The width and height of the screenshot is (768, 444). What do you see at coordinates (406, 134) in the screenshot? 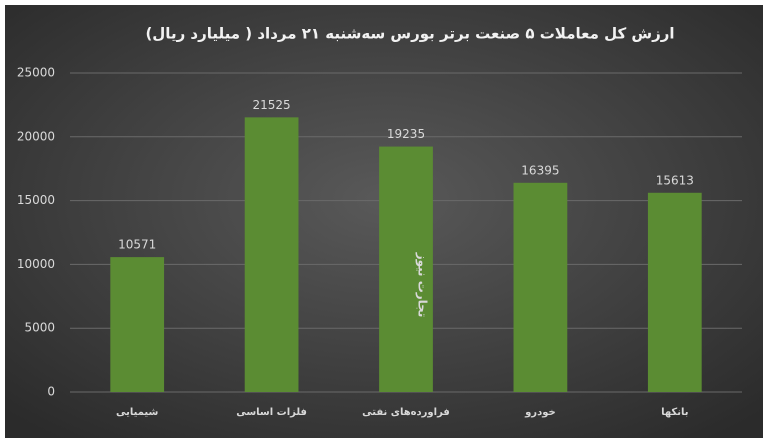
I see `data-label: 19235` at bounding box center [406, 134].